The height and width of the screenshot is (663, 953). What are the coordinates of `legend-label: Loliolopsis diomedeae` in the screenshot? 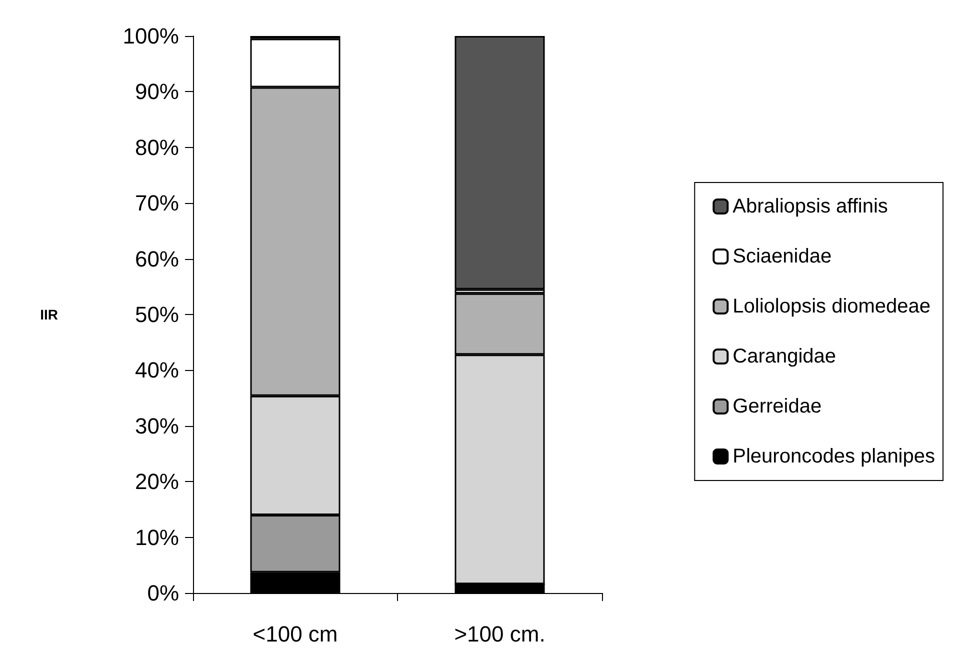 It's located at (831, 307).